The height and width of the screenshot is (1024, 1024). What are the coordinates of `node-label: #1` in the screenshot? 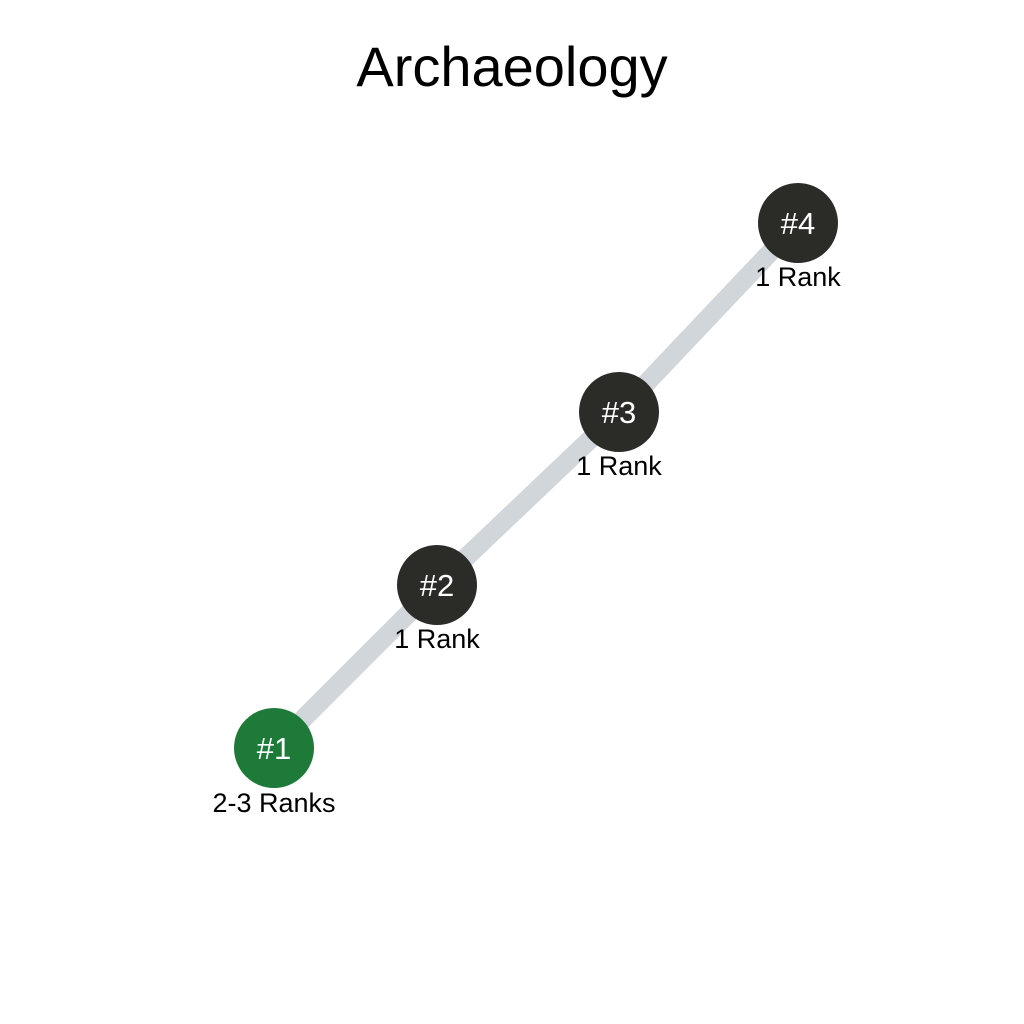 It's located at (274, 748).